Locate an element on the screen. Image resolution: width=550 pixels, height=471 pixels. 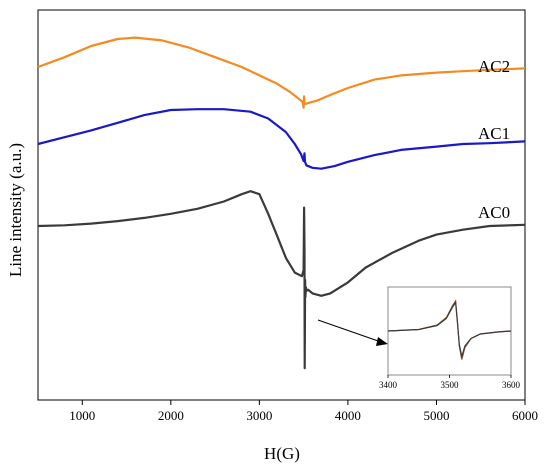
inset-x-axis-ticks: 3400 3500 3600 is located at coordinates (450, 382).